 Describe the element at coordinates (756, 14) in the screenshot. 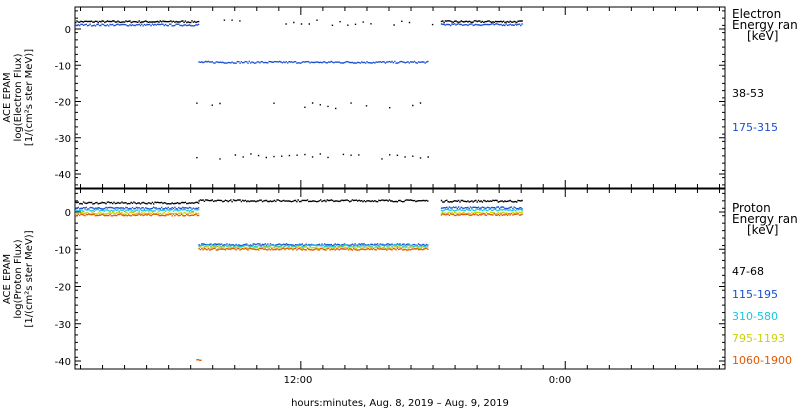

I see `legend-title-line: Electron` at that location.